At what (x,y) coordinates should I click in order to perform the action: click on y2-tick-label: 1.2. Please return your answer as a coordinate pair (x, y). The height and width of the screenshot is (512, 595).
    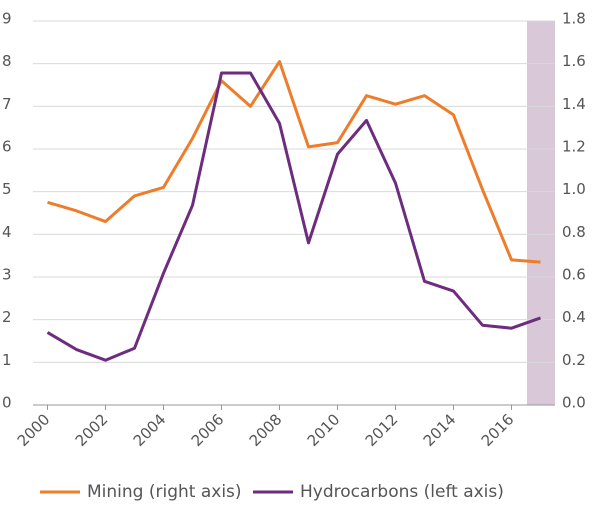
    Looking at the image, I should click on (574, 147).